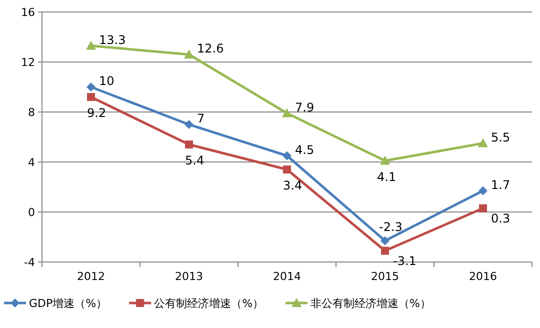 The image size is (540, 328). What do you see at coordinates (68, 303) in the screenshot?
I see `legend-label: GDP增速（%）` at bounding box center [68, 303].